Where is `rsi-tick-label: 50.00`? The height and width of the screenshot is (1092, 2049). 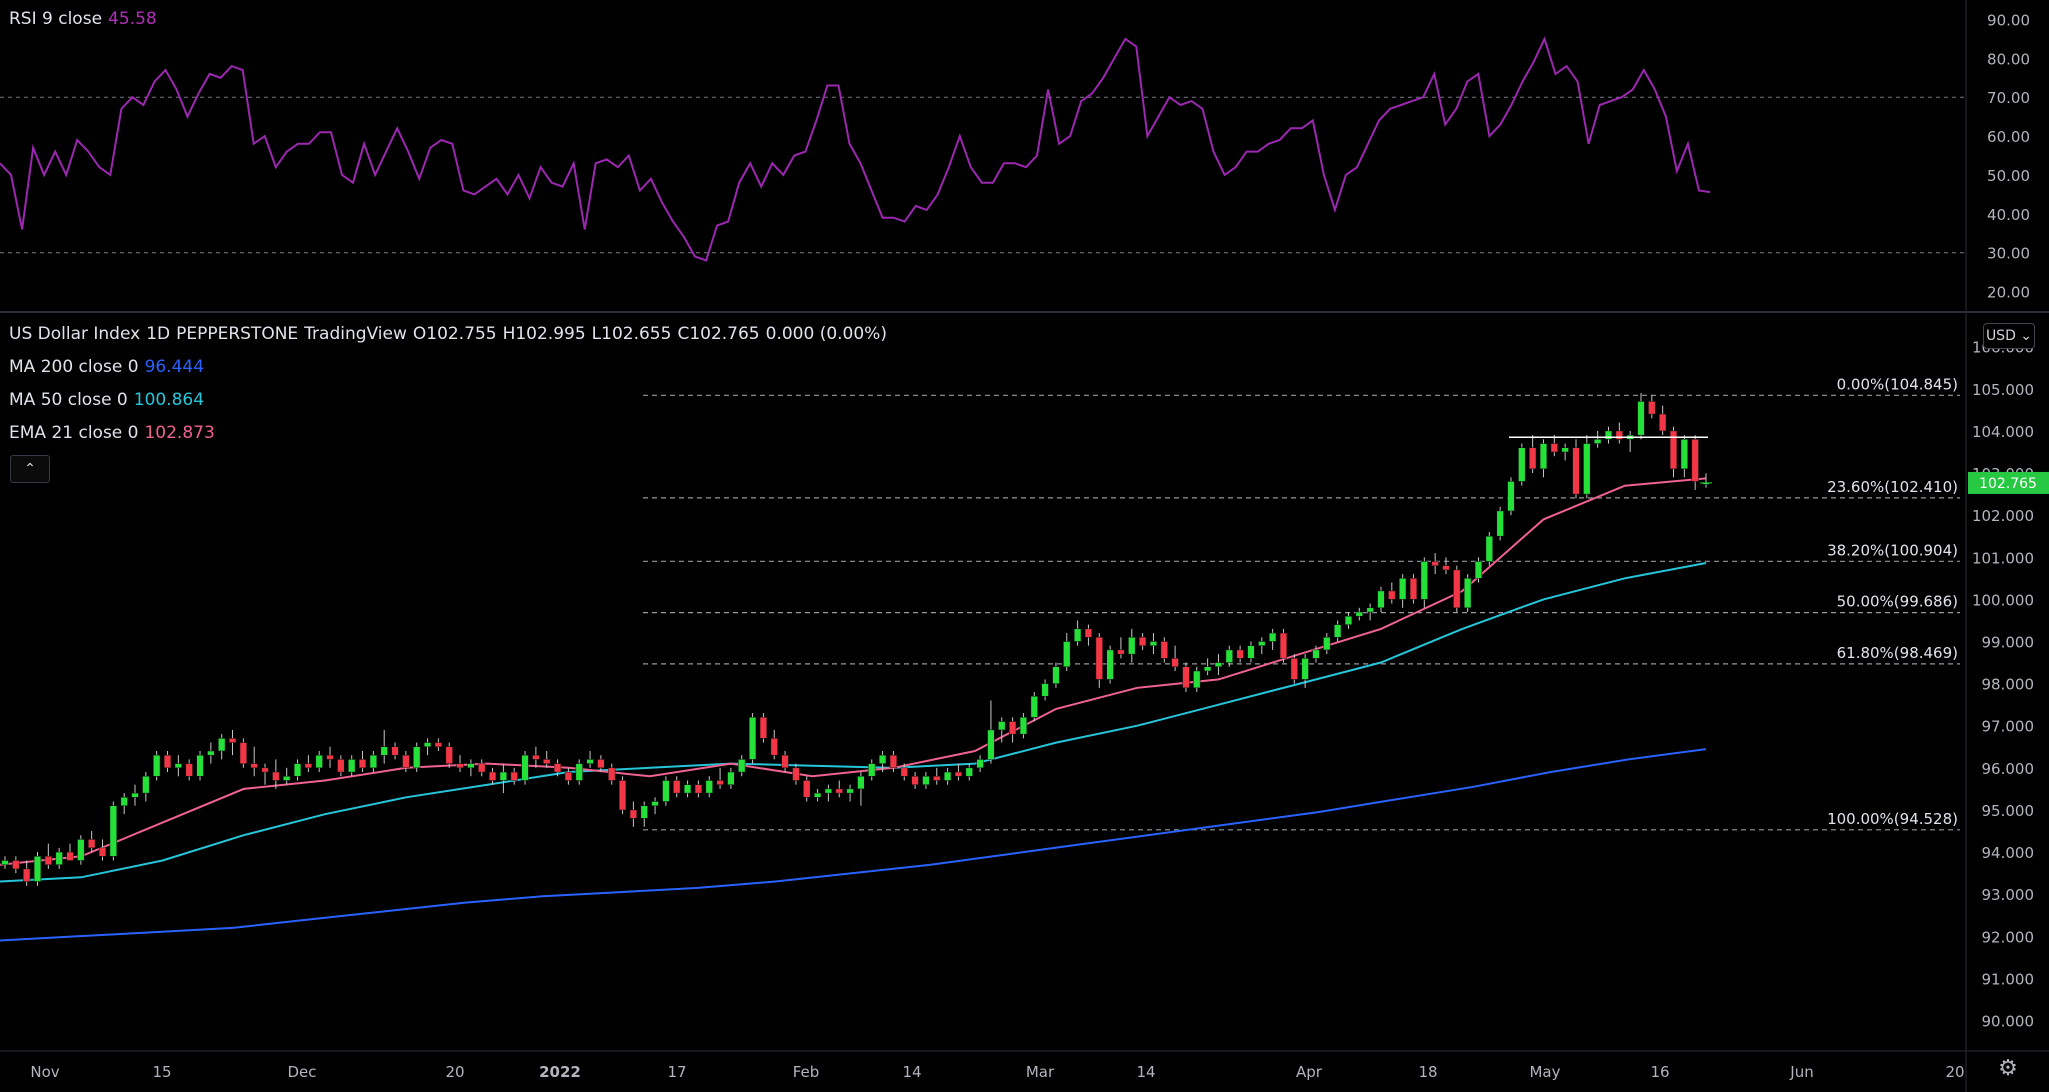 rsi-tick-label: 50.00 is located at coordinates (2008, 176).